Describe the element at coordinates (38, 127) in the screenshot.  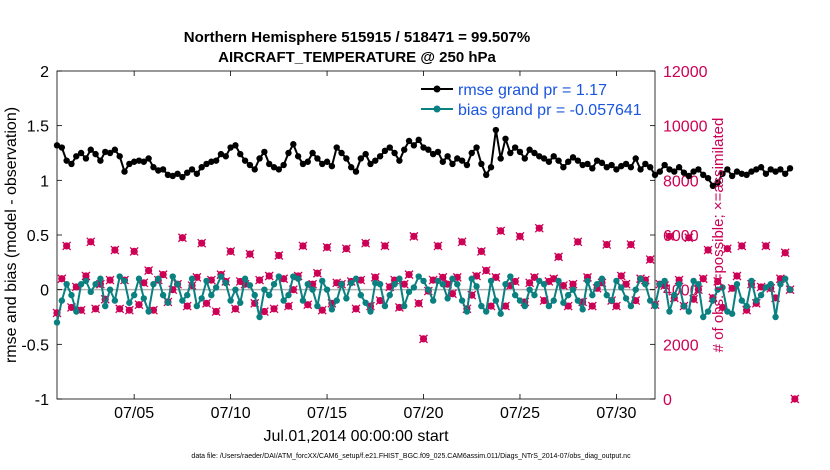
I see `y-left-tick-label: 1.5` at that location.